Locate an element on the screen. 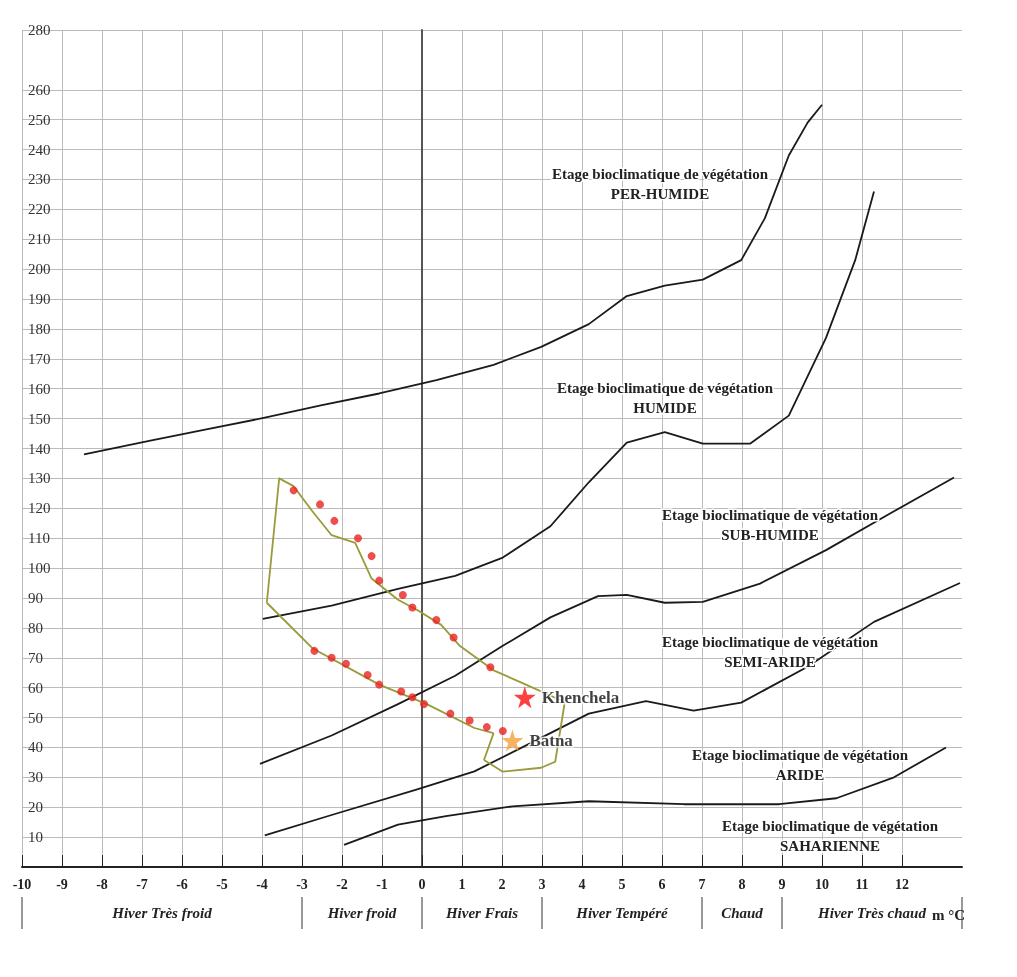  y-tick-label: 40 is located at coordinates (35, 747).